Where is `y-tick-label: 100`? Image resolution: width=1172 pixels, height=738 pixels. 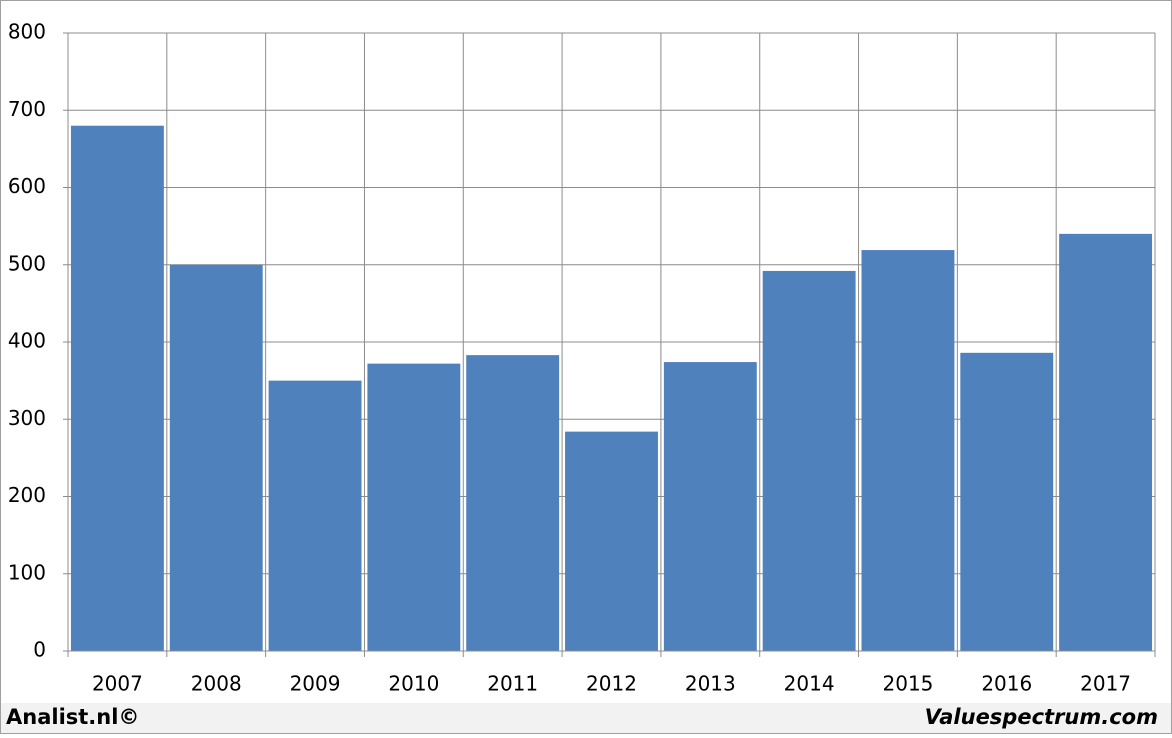
y-tick-label: 100 is located at coordinates (27, 572).